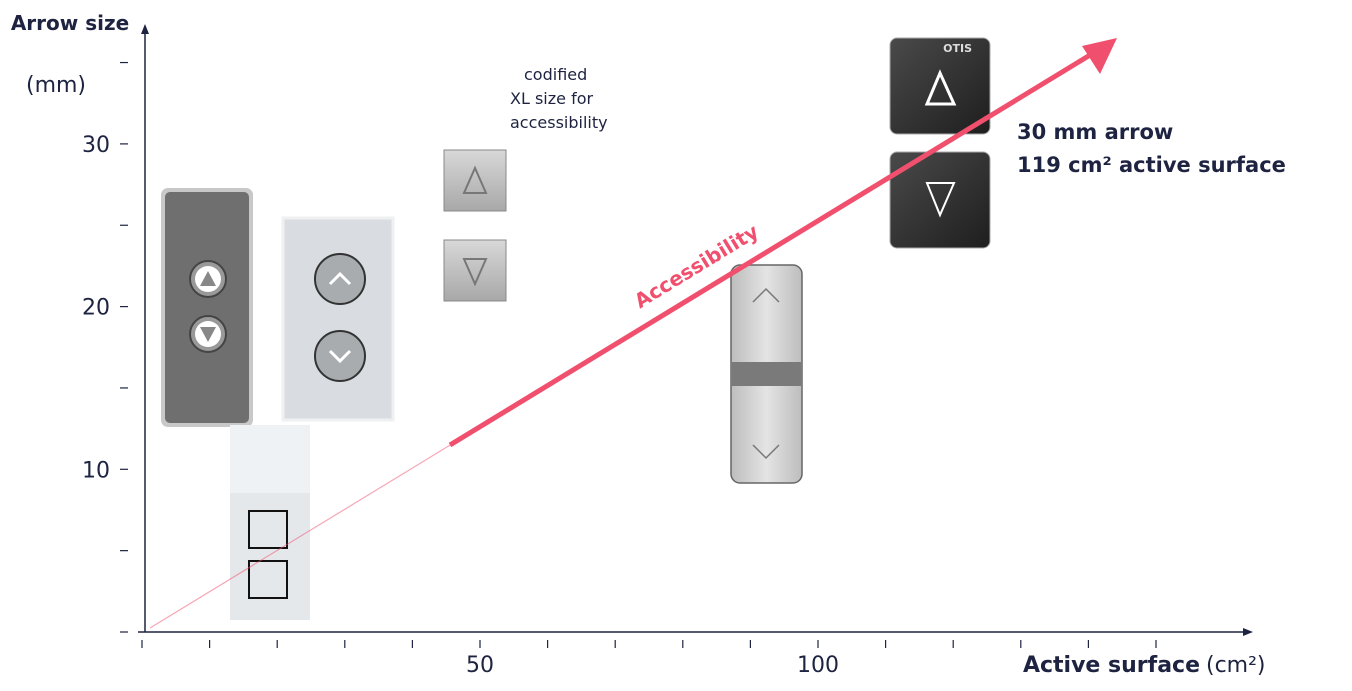  I want to click on annotation-line: codified, so click(555, 74).